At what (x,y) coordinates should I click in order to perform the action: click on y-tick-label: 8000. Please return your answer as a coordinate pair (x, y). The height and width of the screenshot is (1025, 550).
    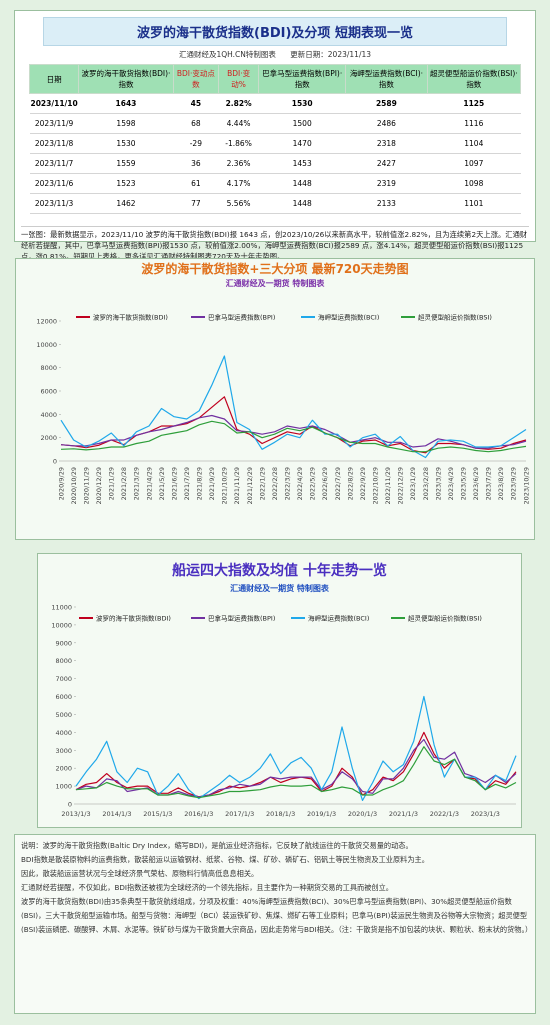
    Looking at the image, I should click on (63, 661).